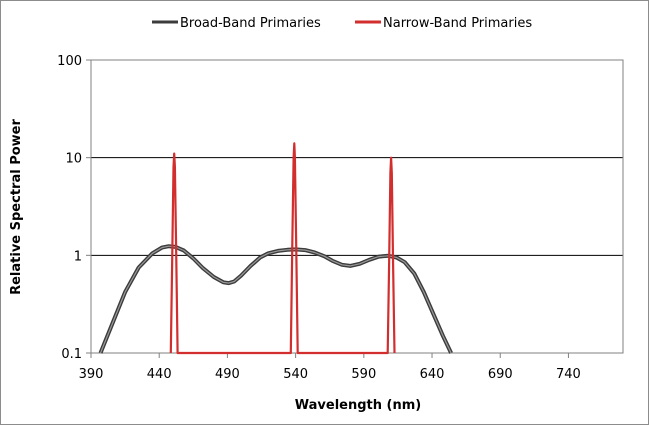 This screenshot has height=425, width=649. I want to click on x-axis-ticks: 390 440 490 540 590 640 690 740, so click(330, 367).